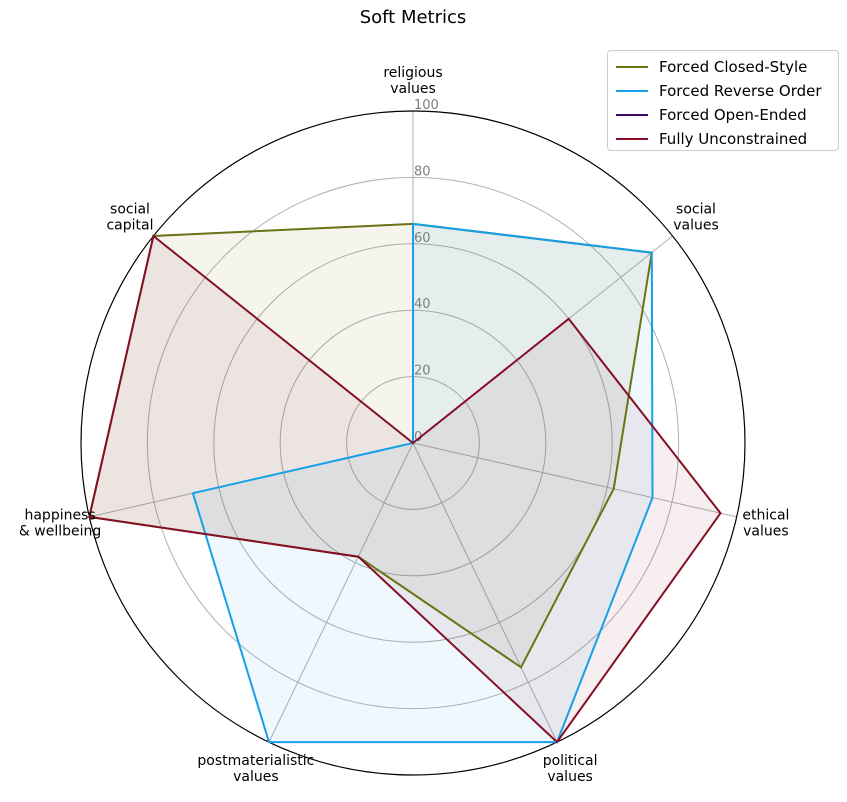 Image resolution: width=847 pixels, height=802 pixels. Describe the element at coordinates (422, 371) in the screenshot. I see `radial-tick-label: 20` at that location.